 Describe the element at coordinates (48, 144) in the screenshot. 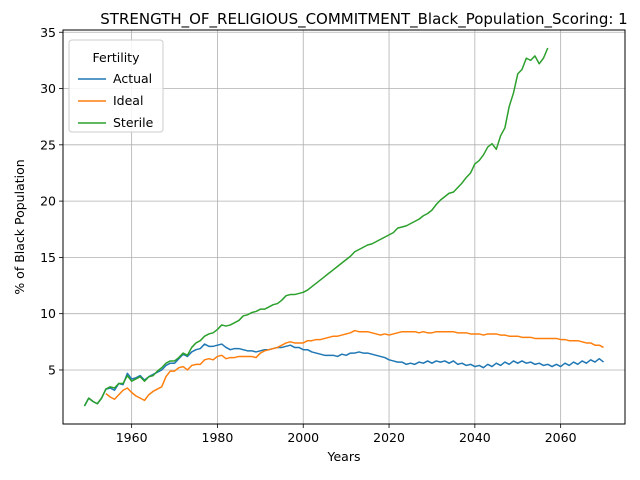

I see `y-tick-label: 25` at that location.